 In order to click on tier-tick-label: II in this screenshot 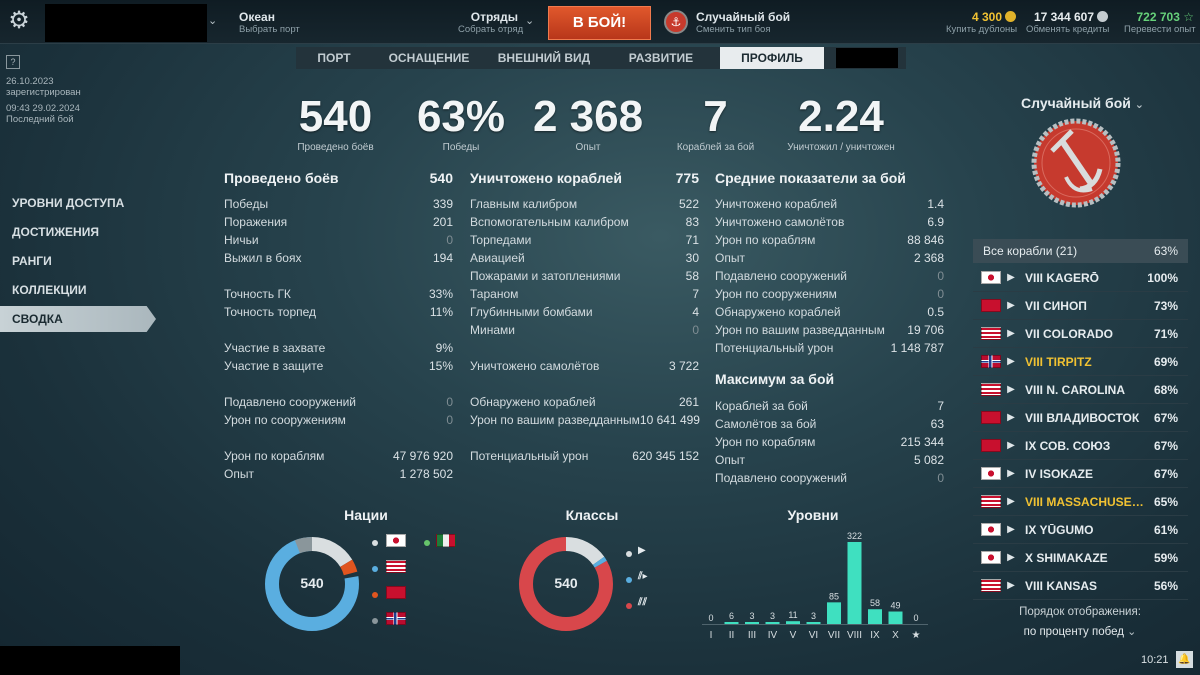, I will do `click(732, 635)`.